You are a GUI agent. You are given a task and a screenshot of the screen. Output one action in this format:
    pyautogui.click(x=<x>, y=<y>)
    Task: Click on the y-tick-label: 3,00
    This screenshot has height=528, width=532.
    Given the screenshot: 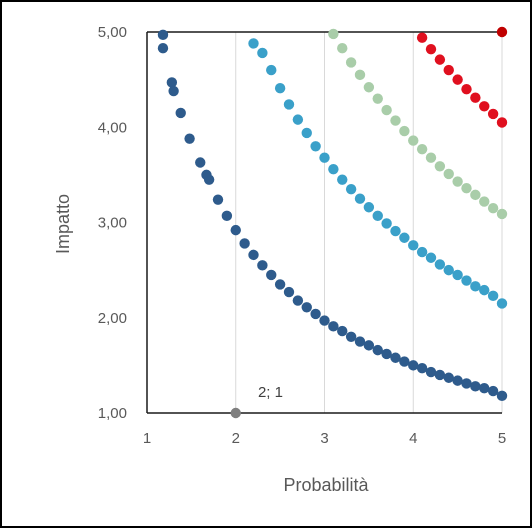 What is the action you would take?
    pyautogui.click(x=112, y=223)
    